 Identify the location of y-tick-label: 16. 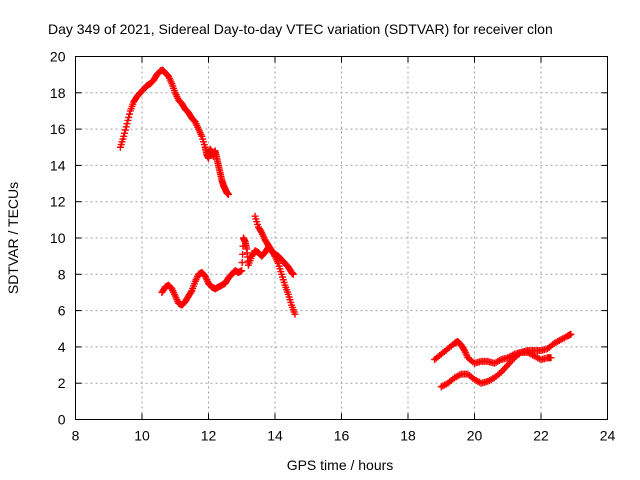
(58, 129).